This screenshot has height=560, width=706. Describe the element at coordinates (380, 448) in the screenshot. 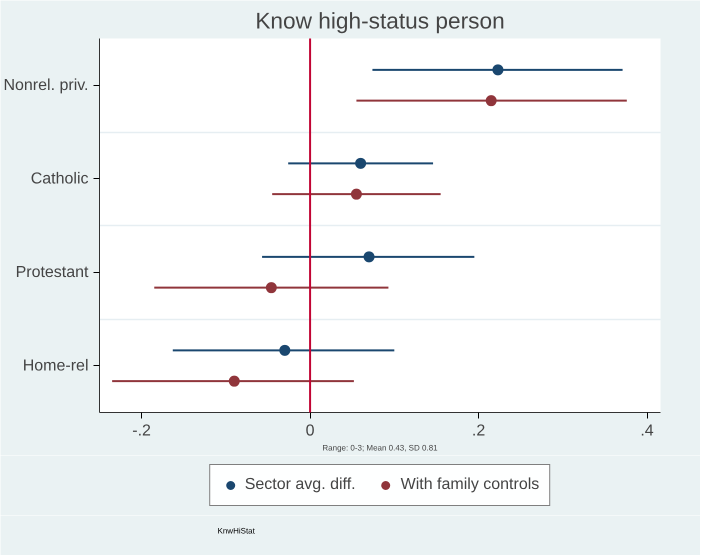

I see `x-axis-title: Range: 0-3; Mean 0.43, SD 0.81` at that location.